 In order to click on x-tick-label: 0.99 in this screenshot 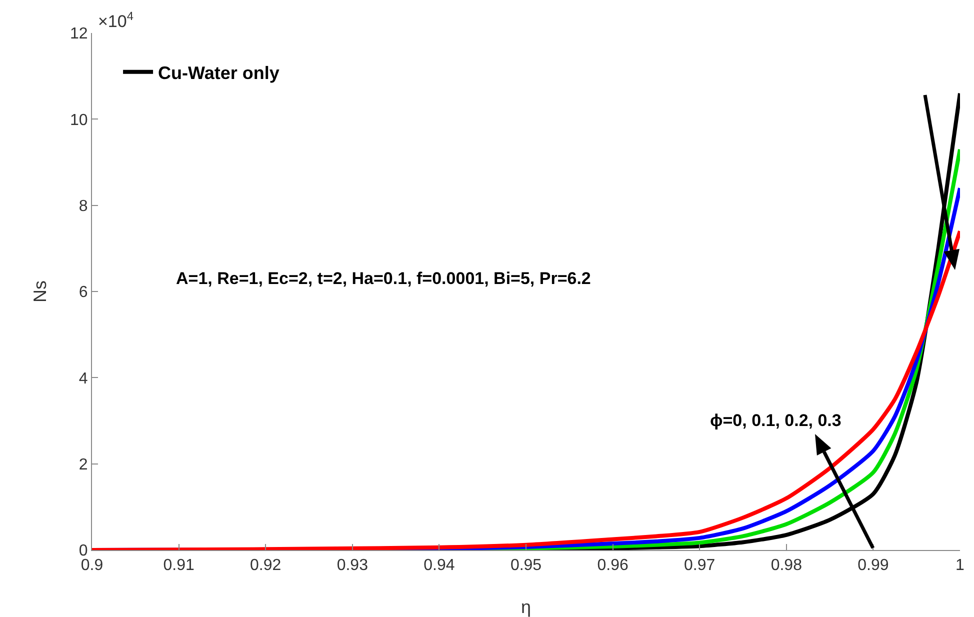, I will do `click(873, 565)`.